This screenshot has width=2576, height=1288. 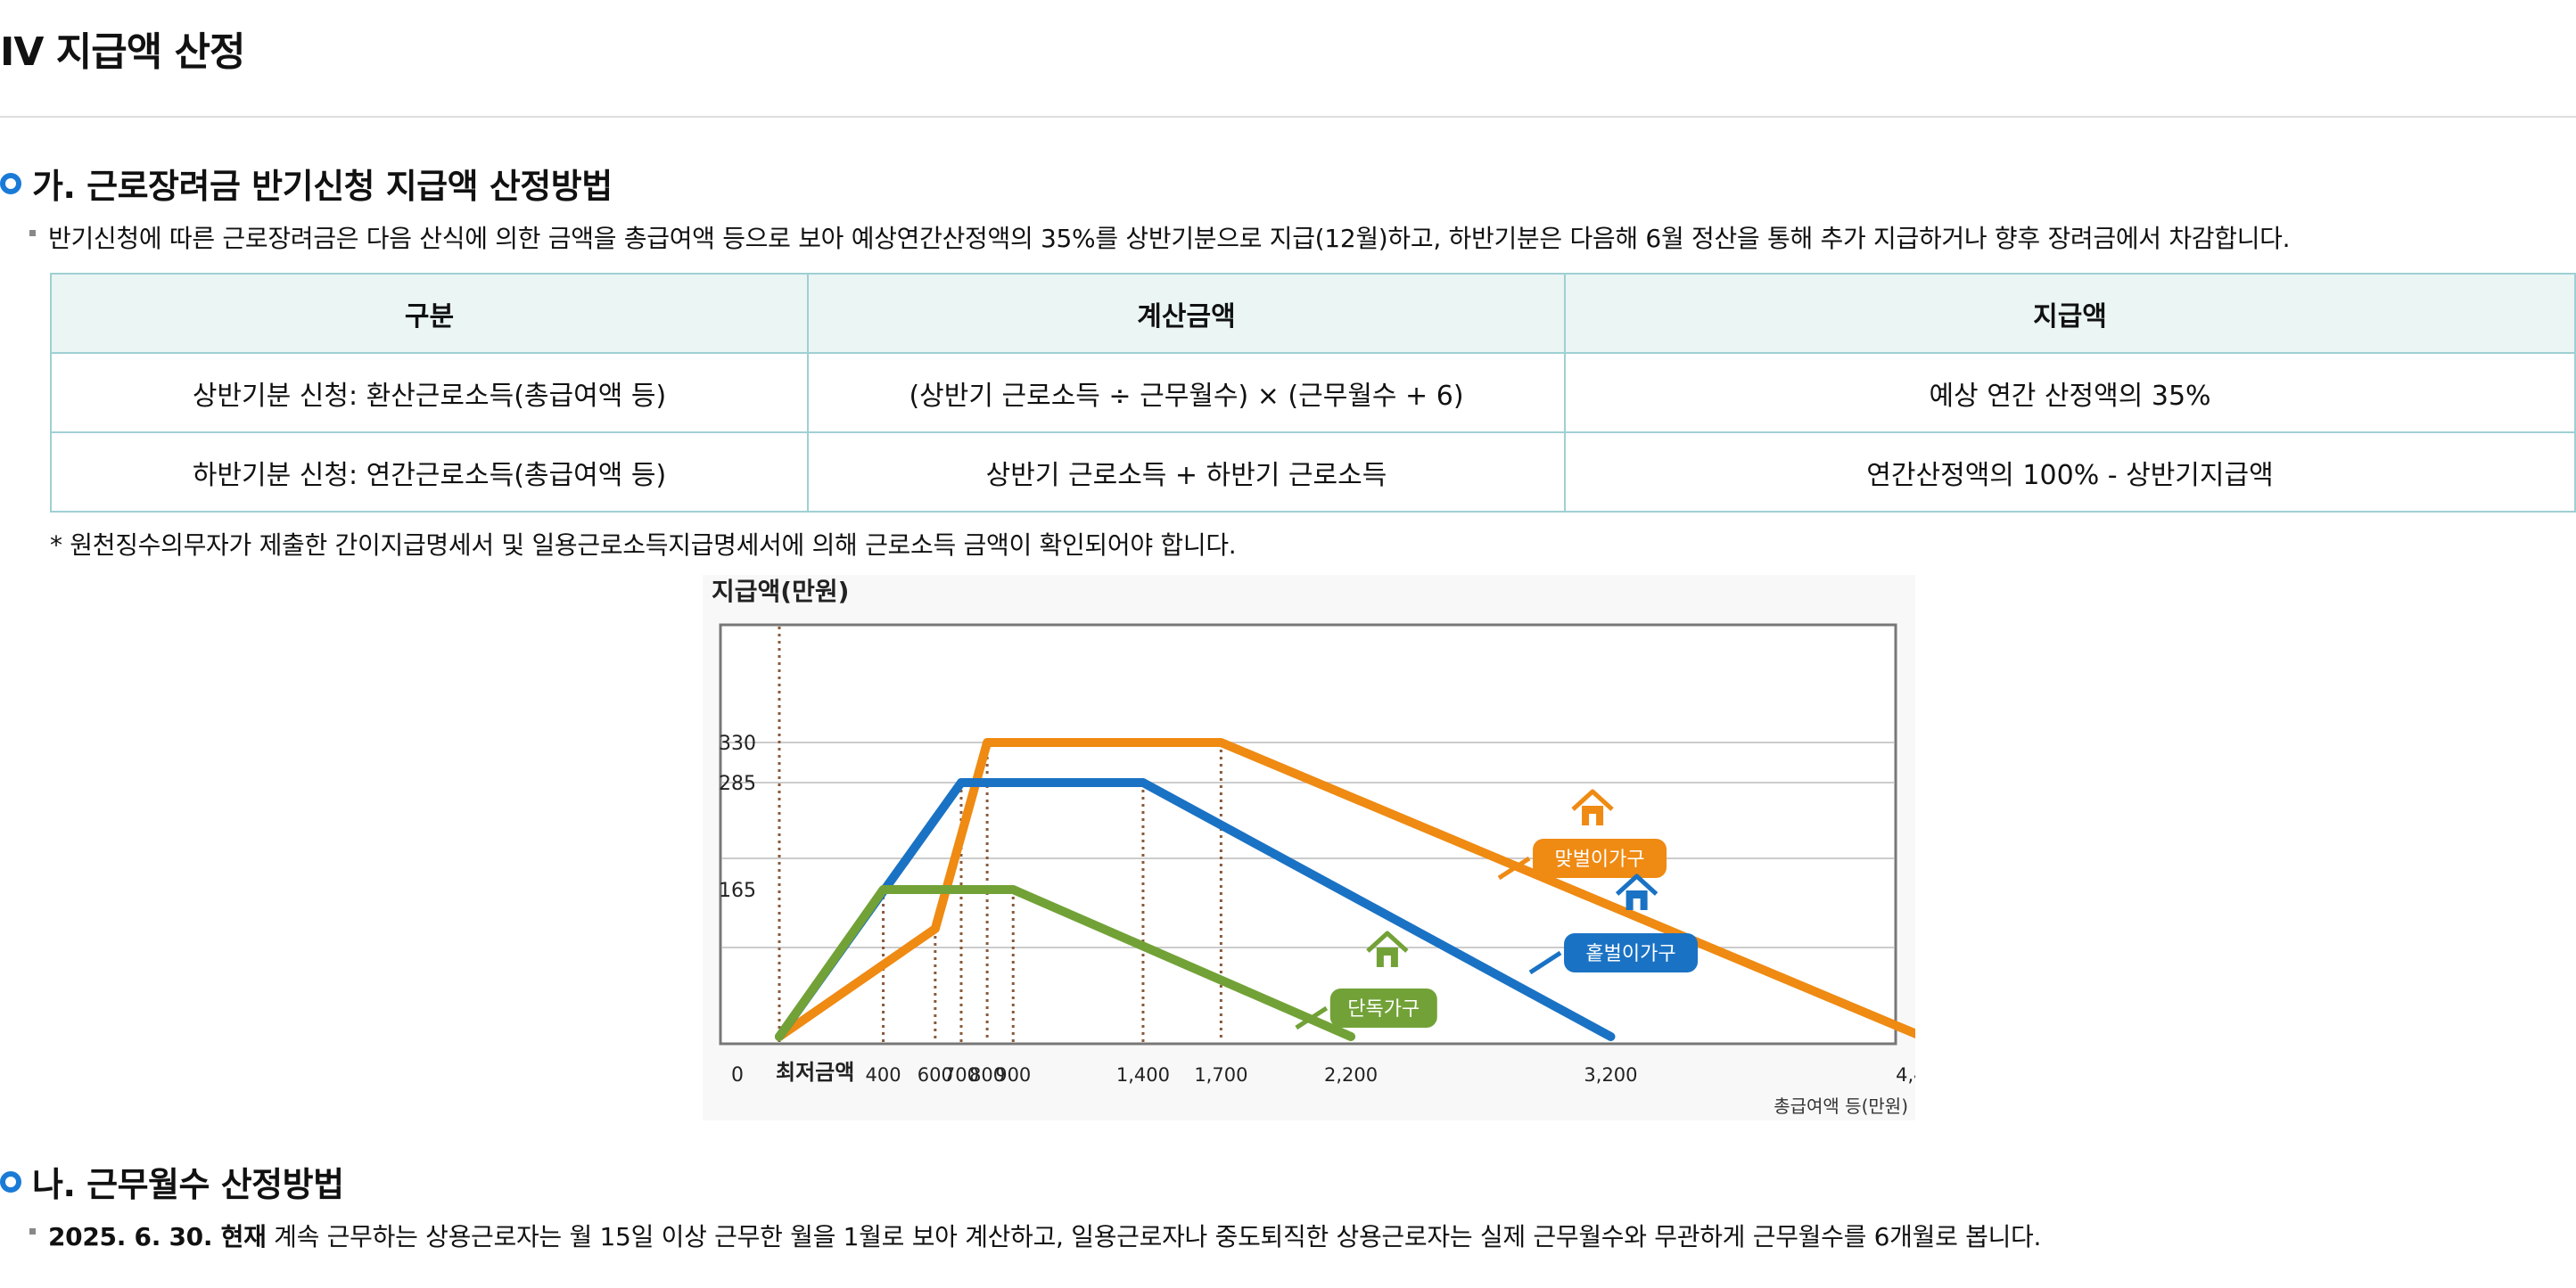 I want to click on x-tick-label: 800, so click(x=987, y=1075).